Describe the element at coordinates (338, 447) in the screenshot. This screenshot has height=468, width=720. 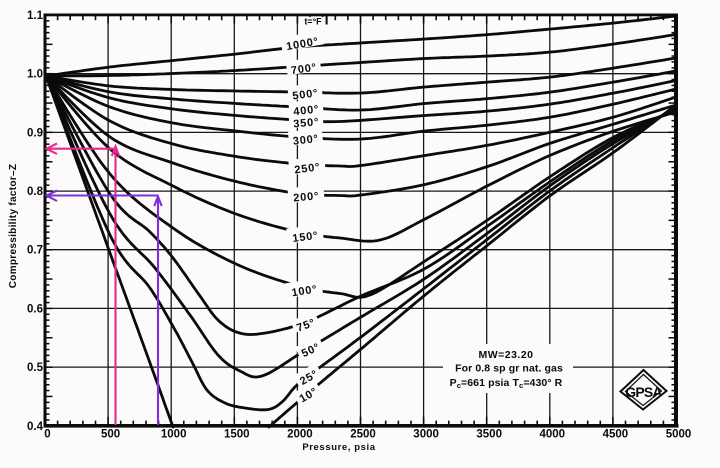
I see `svg-text: Pressure, psia` at that location.